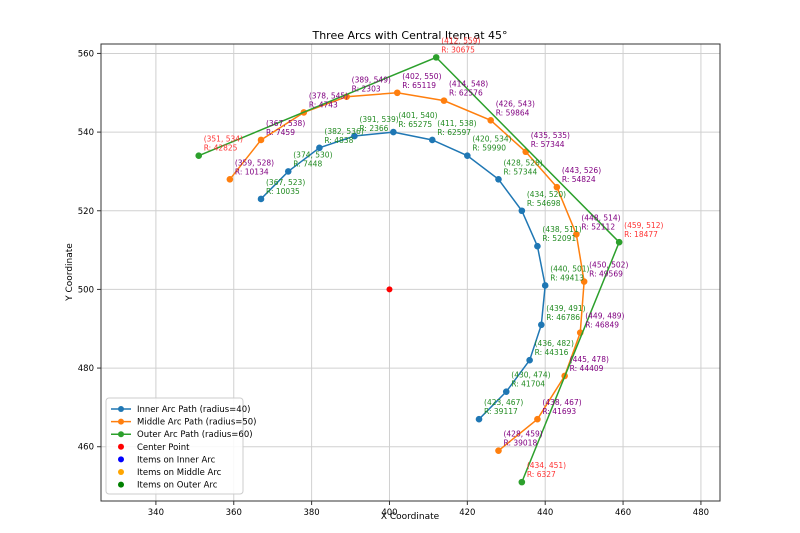 This screenshot has width=800, height=533. What do you see at coordinates (513, 112) in the screenshot?
I see `point-r-label: R: 59864` at bounding box center [513, 112].